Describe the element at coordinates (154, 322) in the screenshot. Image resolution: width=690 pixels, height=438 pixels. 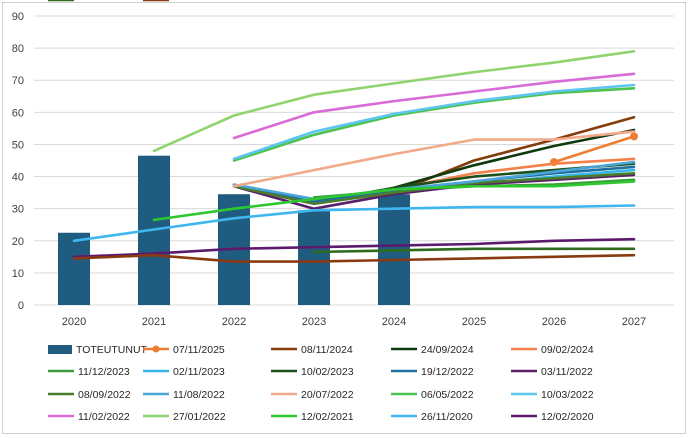
I see `x-tick-label: 2021` at that location.